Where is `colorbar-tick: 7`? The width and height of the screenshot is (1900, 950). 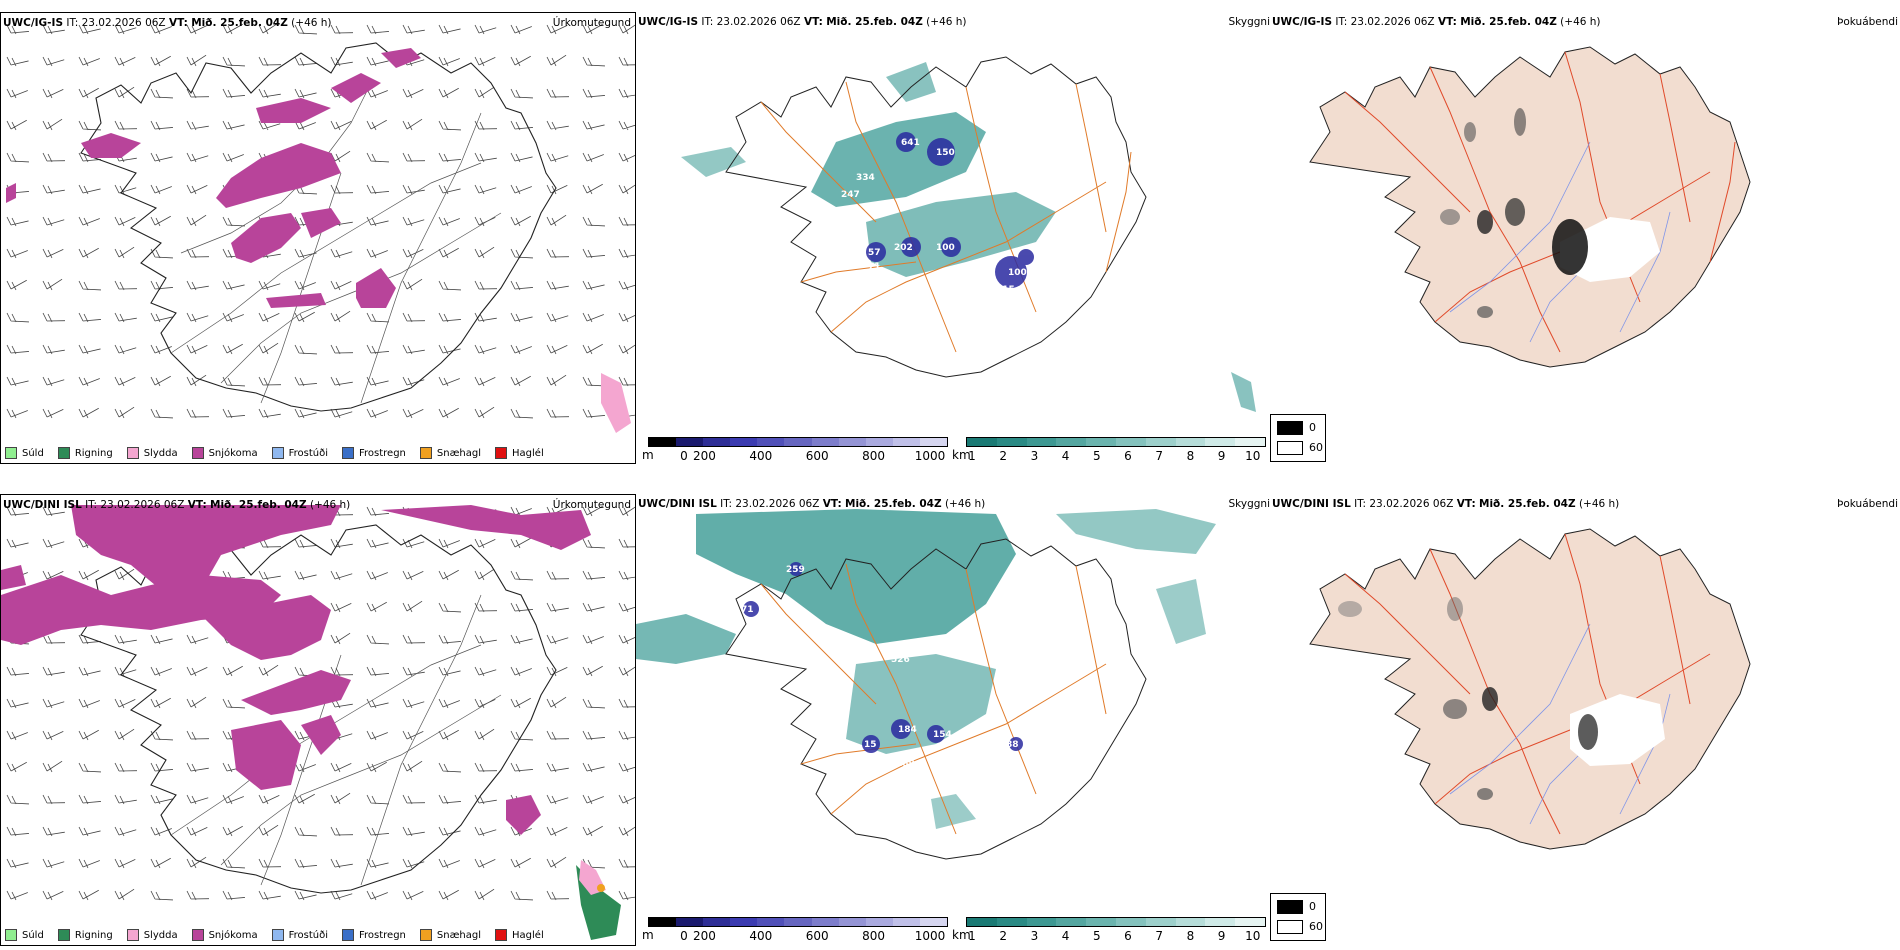 colorbar-tick: 7 is located at coordinates (1159, 936).